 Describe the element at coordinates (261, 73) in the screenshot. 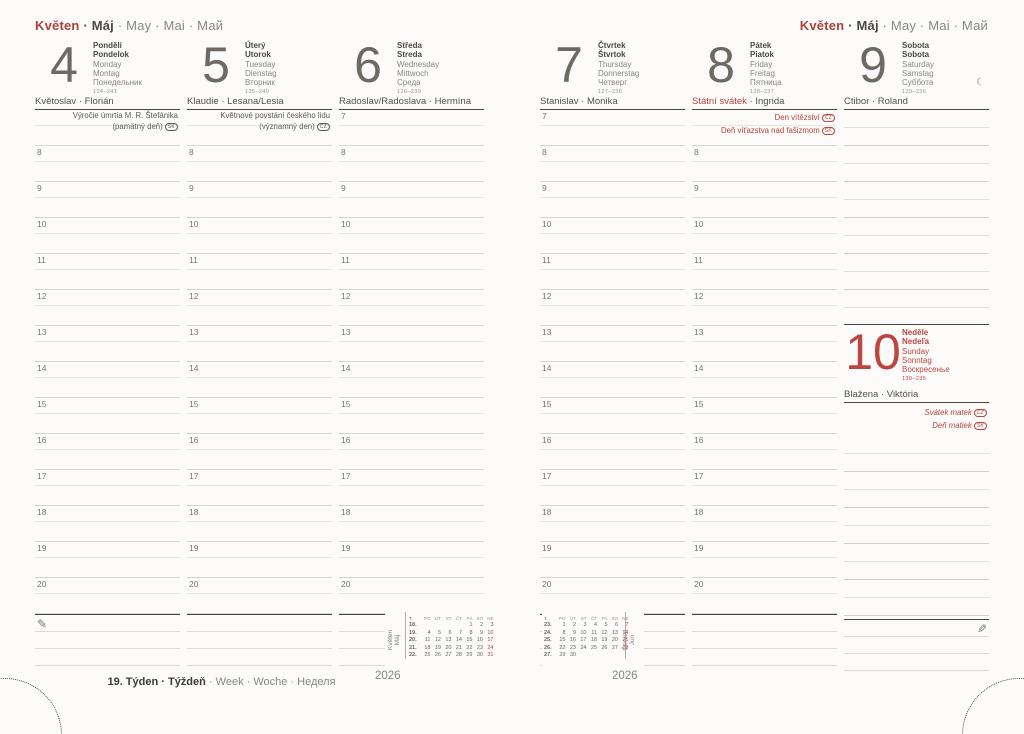

I see `day-name-de: Dienstag` at that location.